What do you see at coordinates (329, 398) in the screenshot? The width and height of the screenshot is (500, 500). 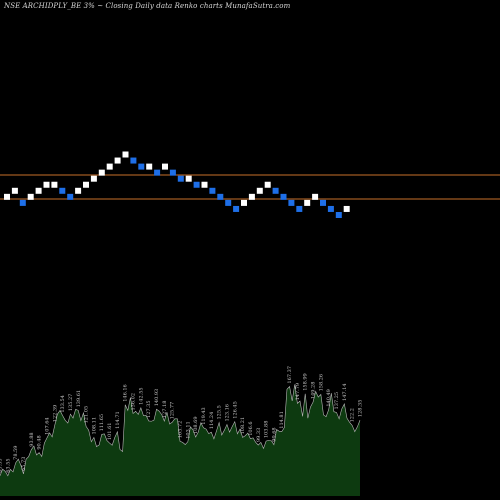 I see `volume-label: 140.49` at bounding box center [329, 398].